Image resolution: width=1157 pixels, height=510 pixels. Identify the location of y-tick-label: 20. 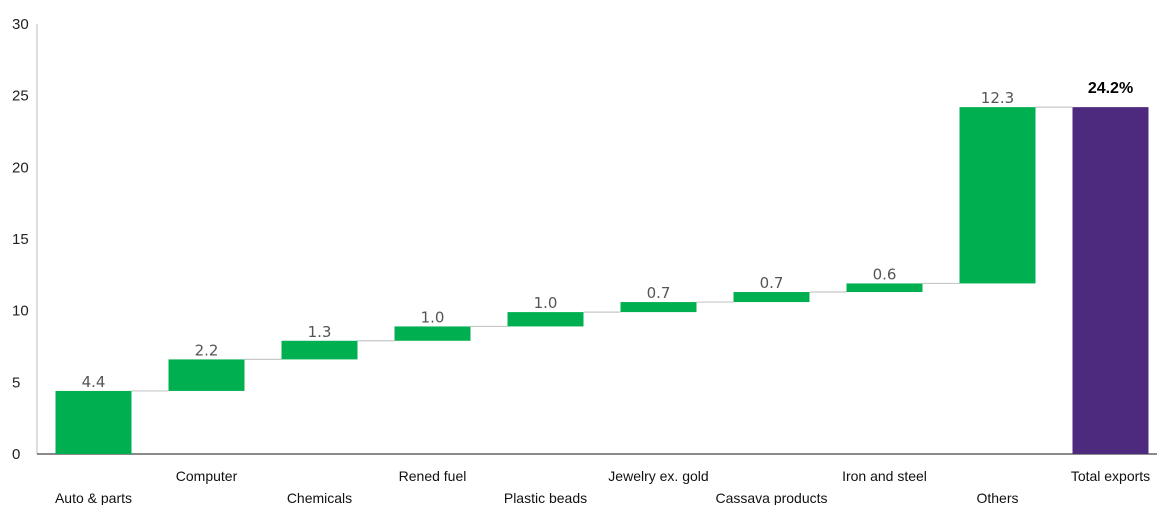
(20, 167).